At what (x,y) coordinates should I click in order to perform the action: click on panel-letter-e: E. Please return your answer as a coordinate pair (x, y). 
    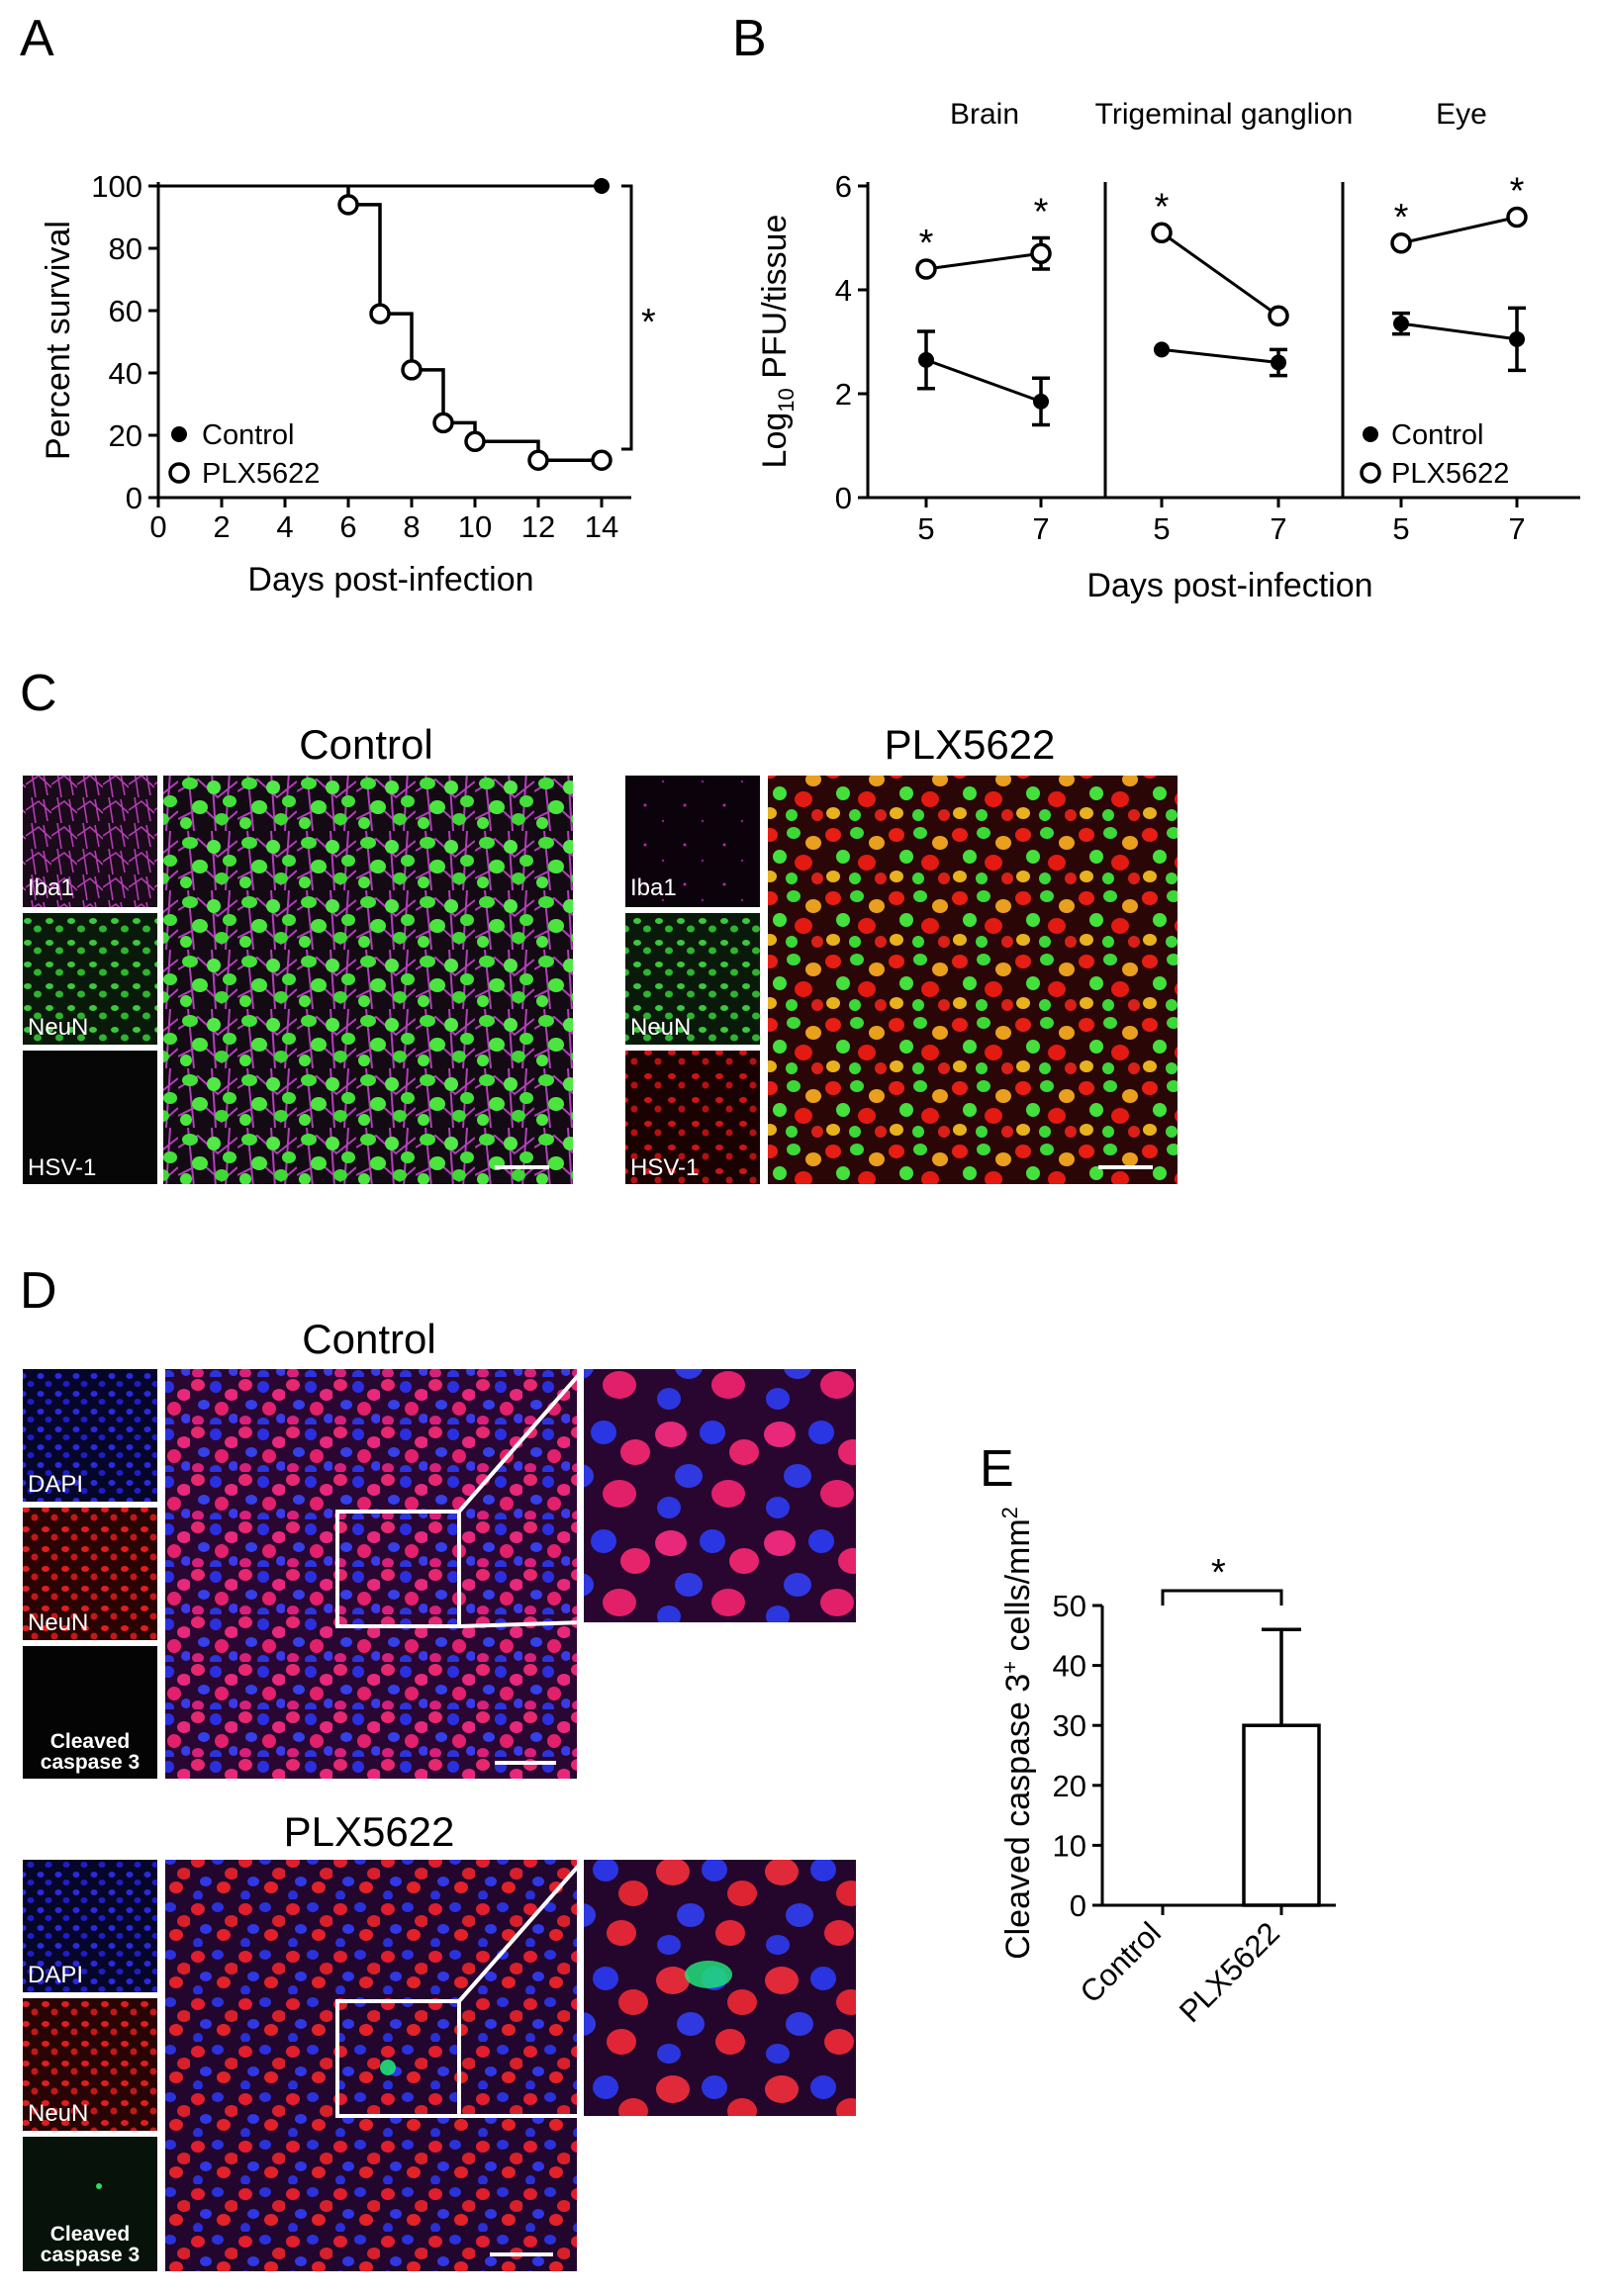
    Looking at the image, I should click on (997, 1469).